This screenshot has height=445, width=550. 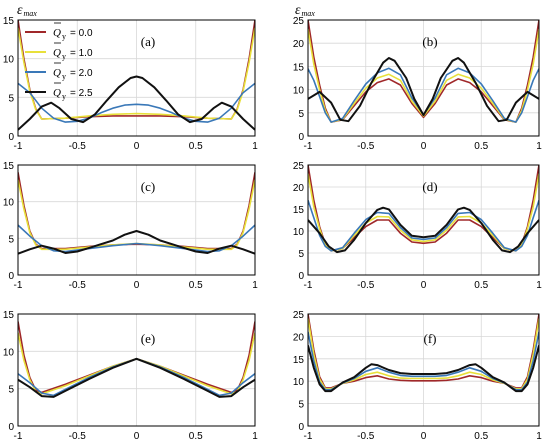 What do you see at coordinates (148, 338) in the screenshot?
I see `panel-label: (e)` at bounding box center [148, 338].